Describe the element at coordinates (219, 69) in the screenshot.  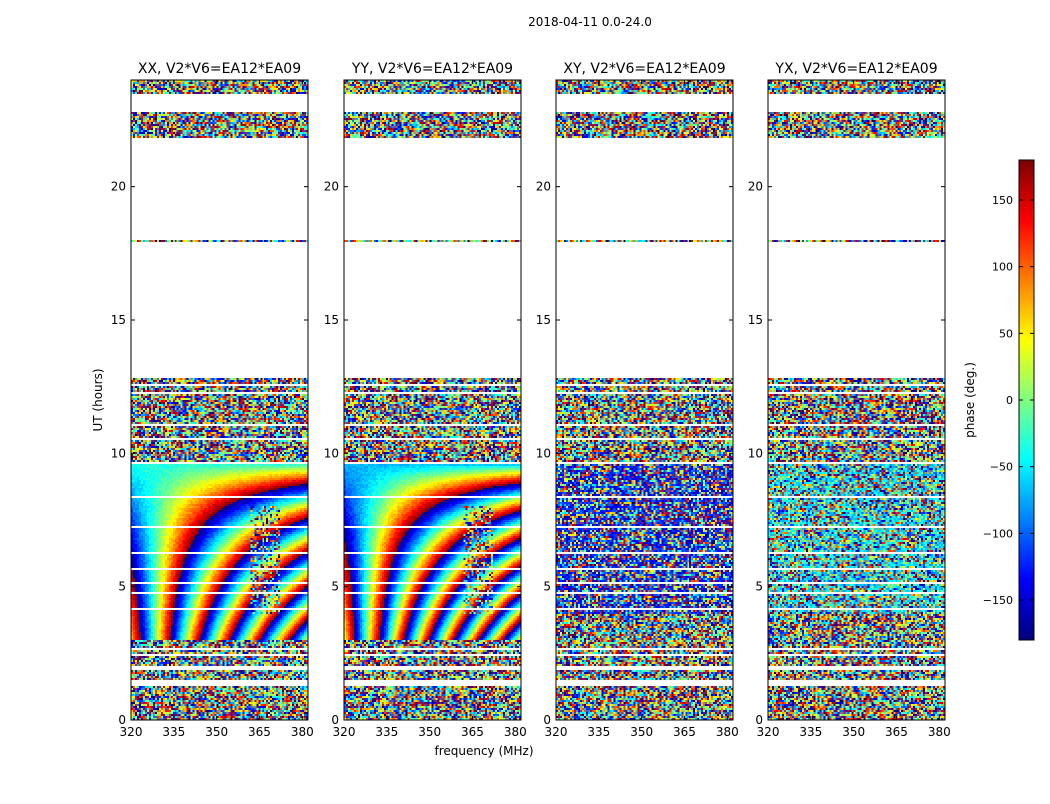
I see `panel-title: XX, V2*V6=EA12*EA09` at that location.